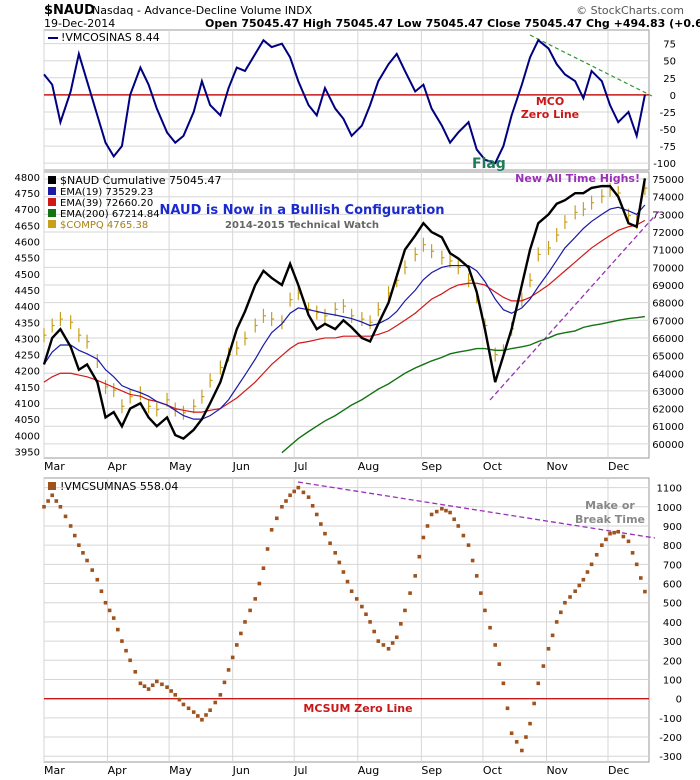 The width and height of the screenshot is (700, 780). What do you see at coordinates (668, 357) in the screenshot?
I see `naud-right-tick-label: 65000` at bounding box center [668, 357].